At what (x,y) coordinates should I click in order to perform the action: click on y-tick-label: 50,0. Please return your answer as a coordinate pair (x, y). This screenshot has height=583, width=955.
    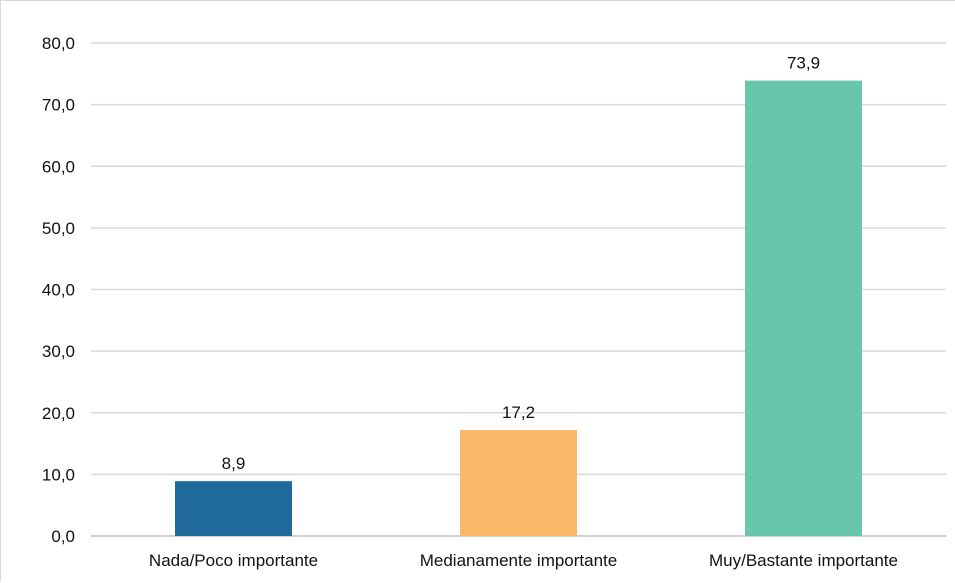
    Looking at the image, I should click on (58, 228).